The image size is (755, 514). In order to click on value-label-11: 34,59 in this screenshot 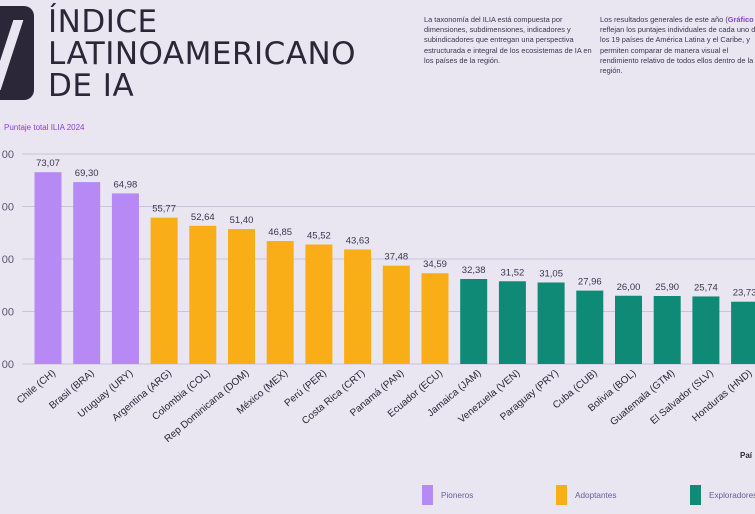, I will do `click(435, 264)`.